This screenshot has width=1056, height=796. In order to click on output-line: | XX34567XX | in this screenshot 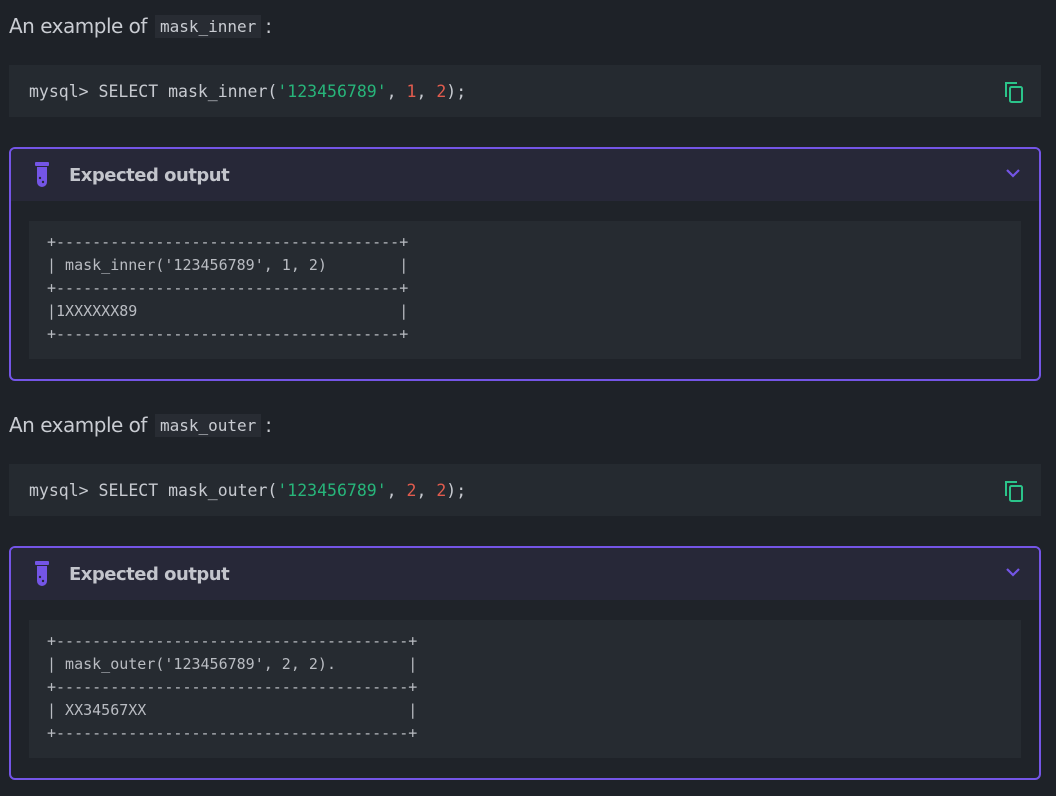, I will do `click(232, 710)`.